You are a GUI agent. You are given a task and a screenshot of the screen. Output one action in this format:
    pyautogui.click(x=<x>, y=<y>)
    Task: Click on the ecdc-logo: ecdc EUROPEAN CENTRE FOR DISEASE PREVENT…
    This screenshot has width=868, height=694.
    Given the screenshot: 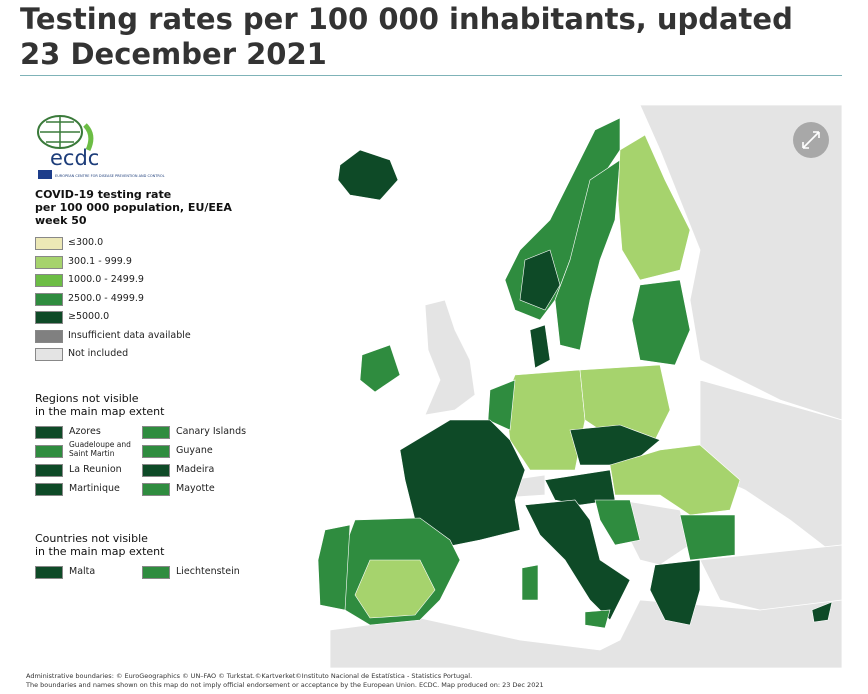 What is the action you would take?
    pyautogui.click(x=101, y=147)
    